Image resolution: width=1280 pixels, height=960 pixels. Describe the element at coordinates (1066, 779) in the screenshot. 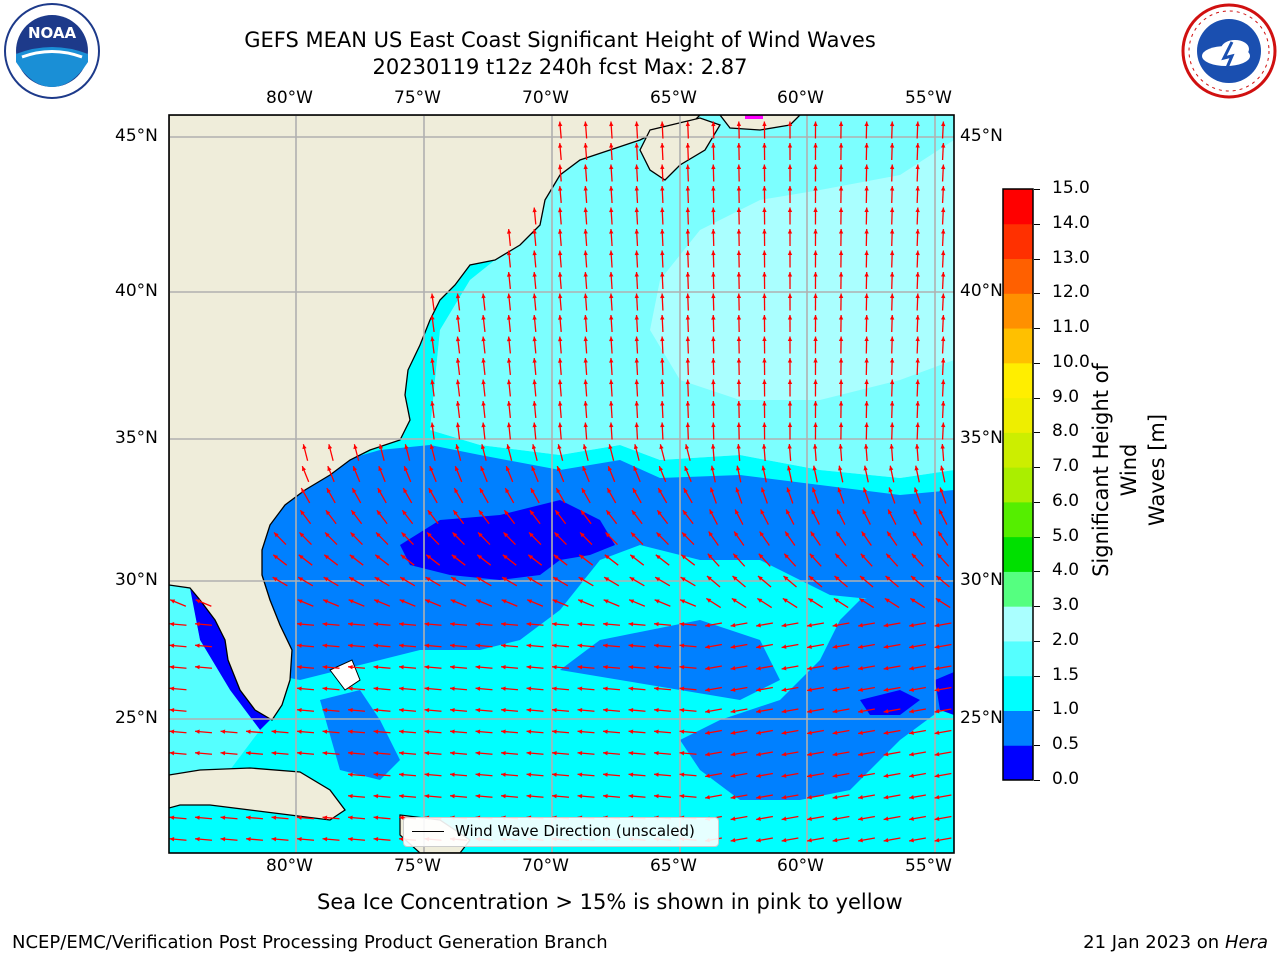

I see `colorbar-tick-label: 0.0` at that location.